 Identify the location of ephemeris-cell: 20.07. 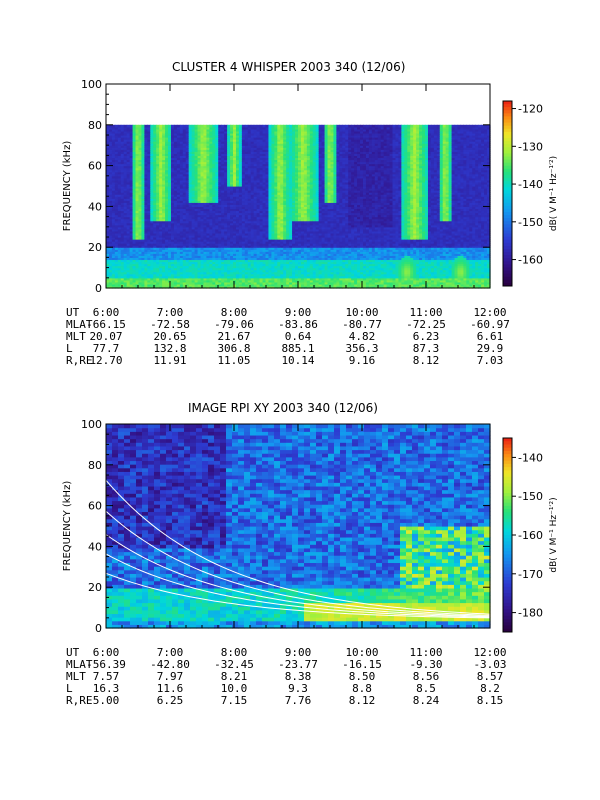
(106, 336).